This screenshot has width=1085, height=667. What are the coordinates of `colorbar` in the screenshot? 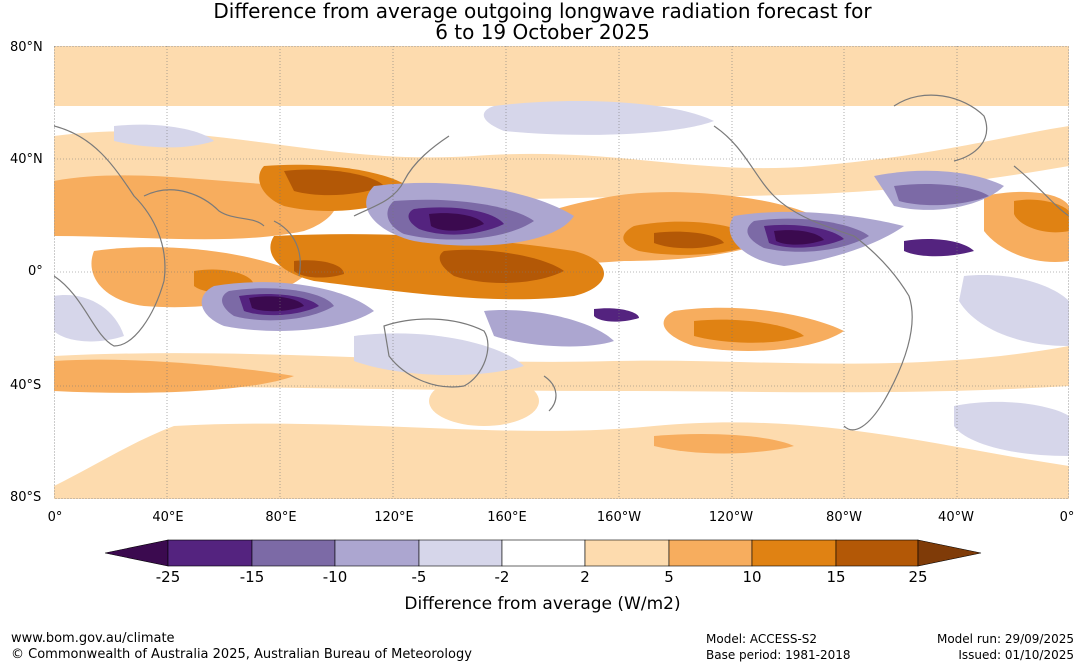 It's located at (543, 553).